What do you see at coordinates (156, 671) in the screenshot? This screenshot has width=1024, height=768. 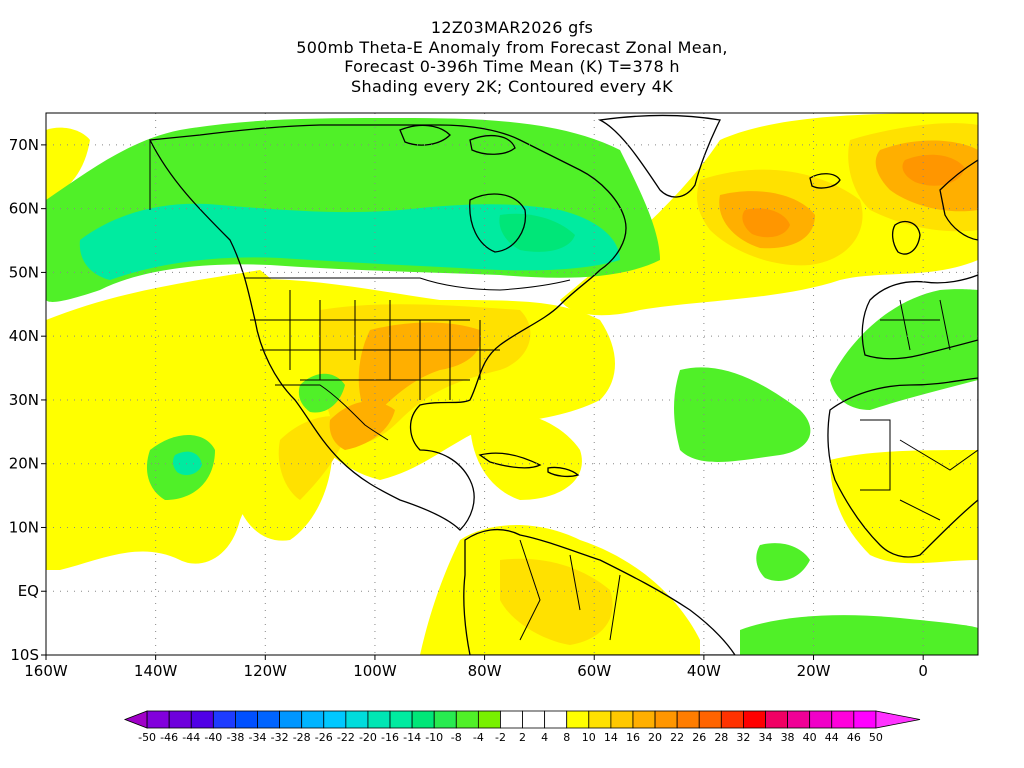 I see `lon-tick-label: 140W` at bounding box center [156, 671].